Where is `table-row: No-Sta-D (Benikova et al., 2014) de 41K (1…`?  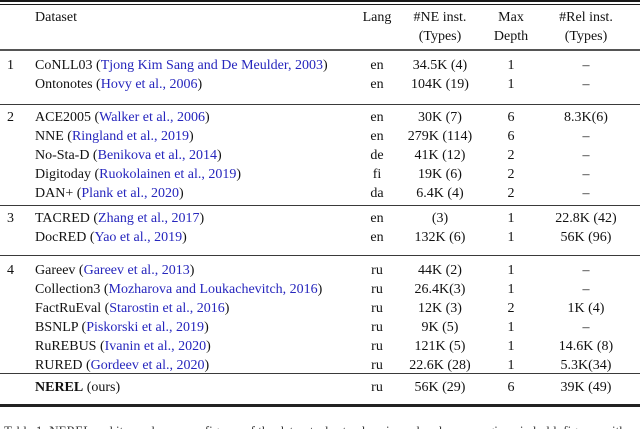 table-row: No-Sta-D (Benikova et al., 2014) de 41K (1… is located at coordinates (313, 155).